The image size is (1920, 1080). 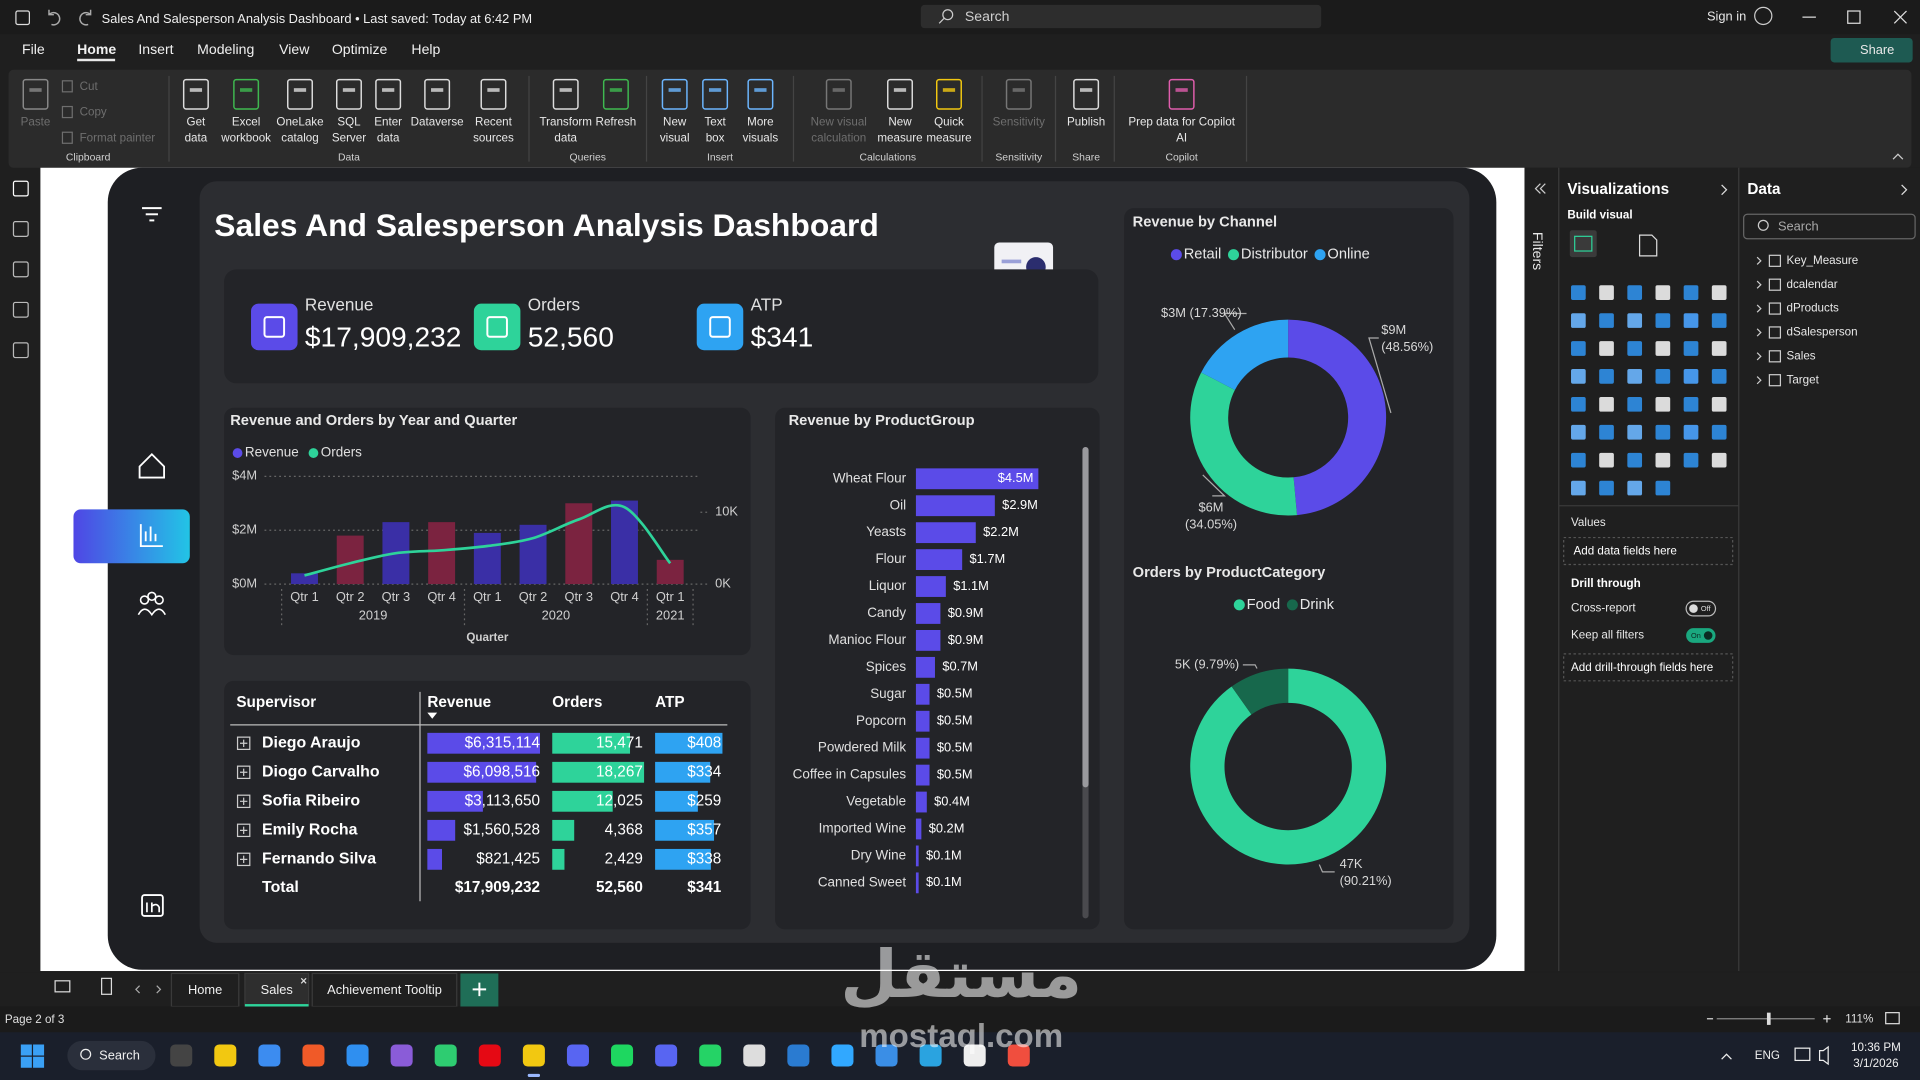 What do you see at coordinates (205, 989) in the screenshot?
I see `page-tab-label: Home` at bounding box center [205, 989].